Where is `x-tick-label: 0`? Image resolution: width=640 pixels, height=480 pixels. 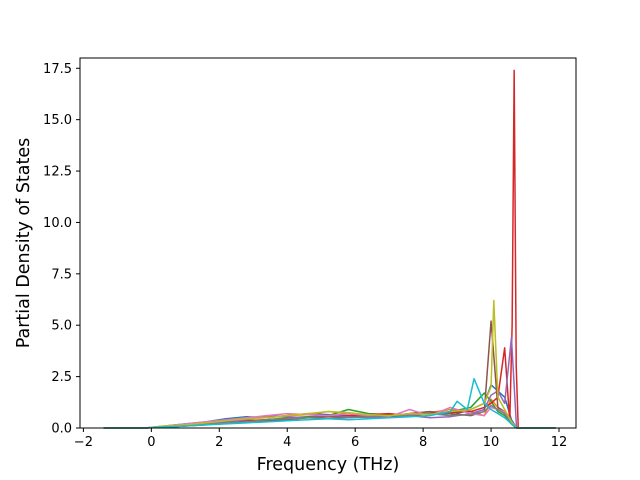 x-tick-label: 0 is located at coordinates (151, 442).